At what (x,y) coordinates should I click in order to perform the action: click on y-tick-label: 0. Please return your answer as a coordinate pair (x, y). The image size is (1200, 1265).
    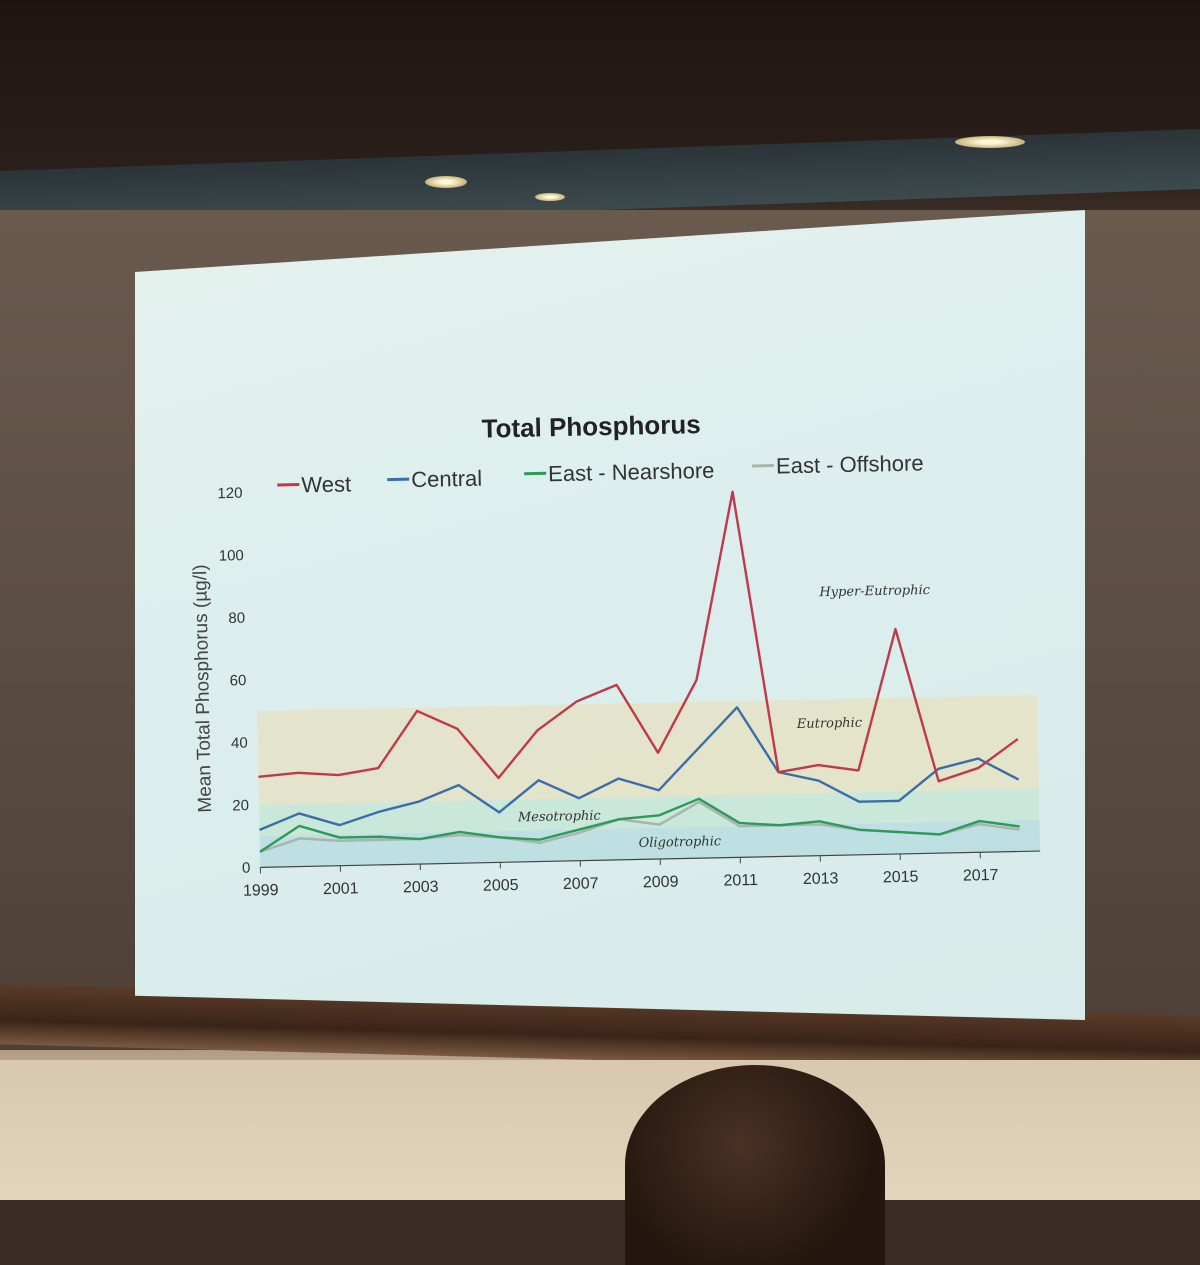
    Looking at the image, I should click on (246, 868).